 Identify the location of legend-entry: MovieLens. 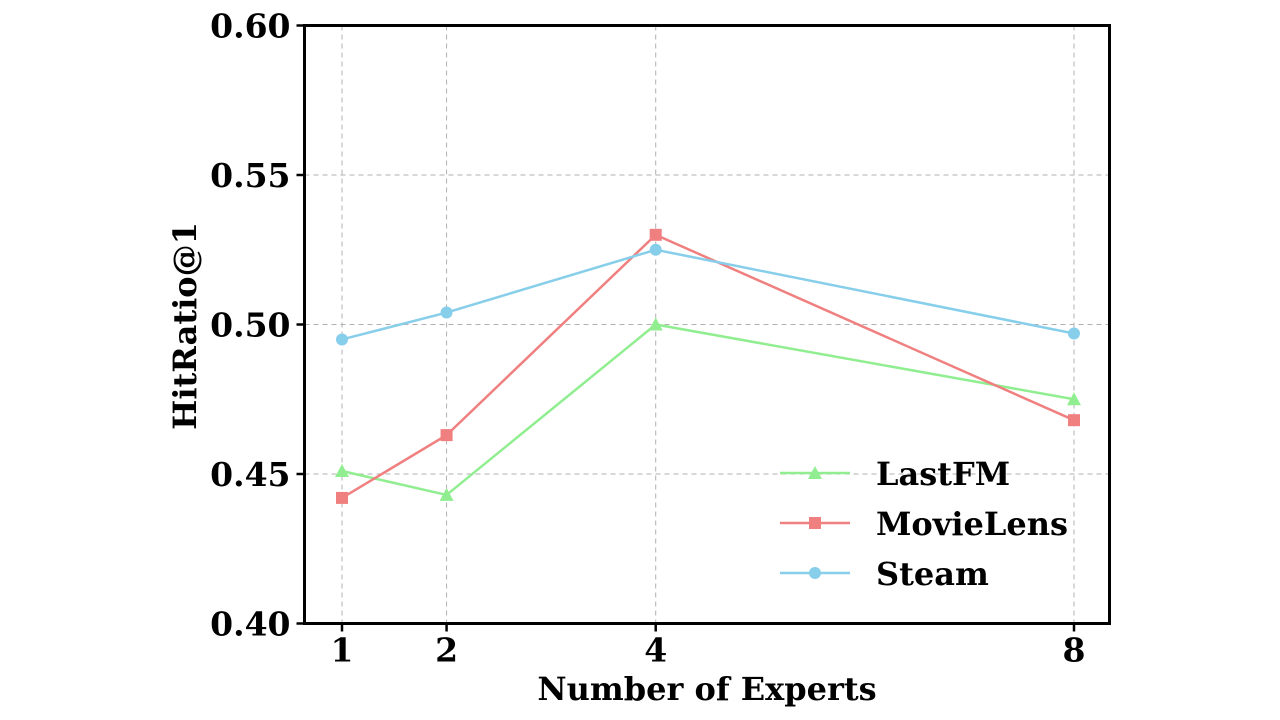
(924, 524).